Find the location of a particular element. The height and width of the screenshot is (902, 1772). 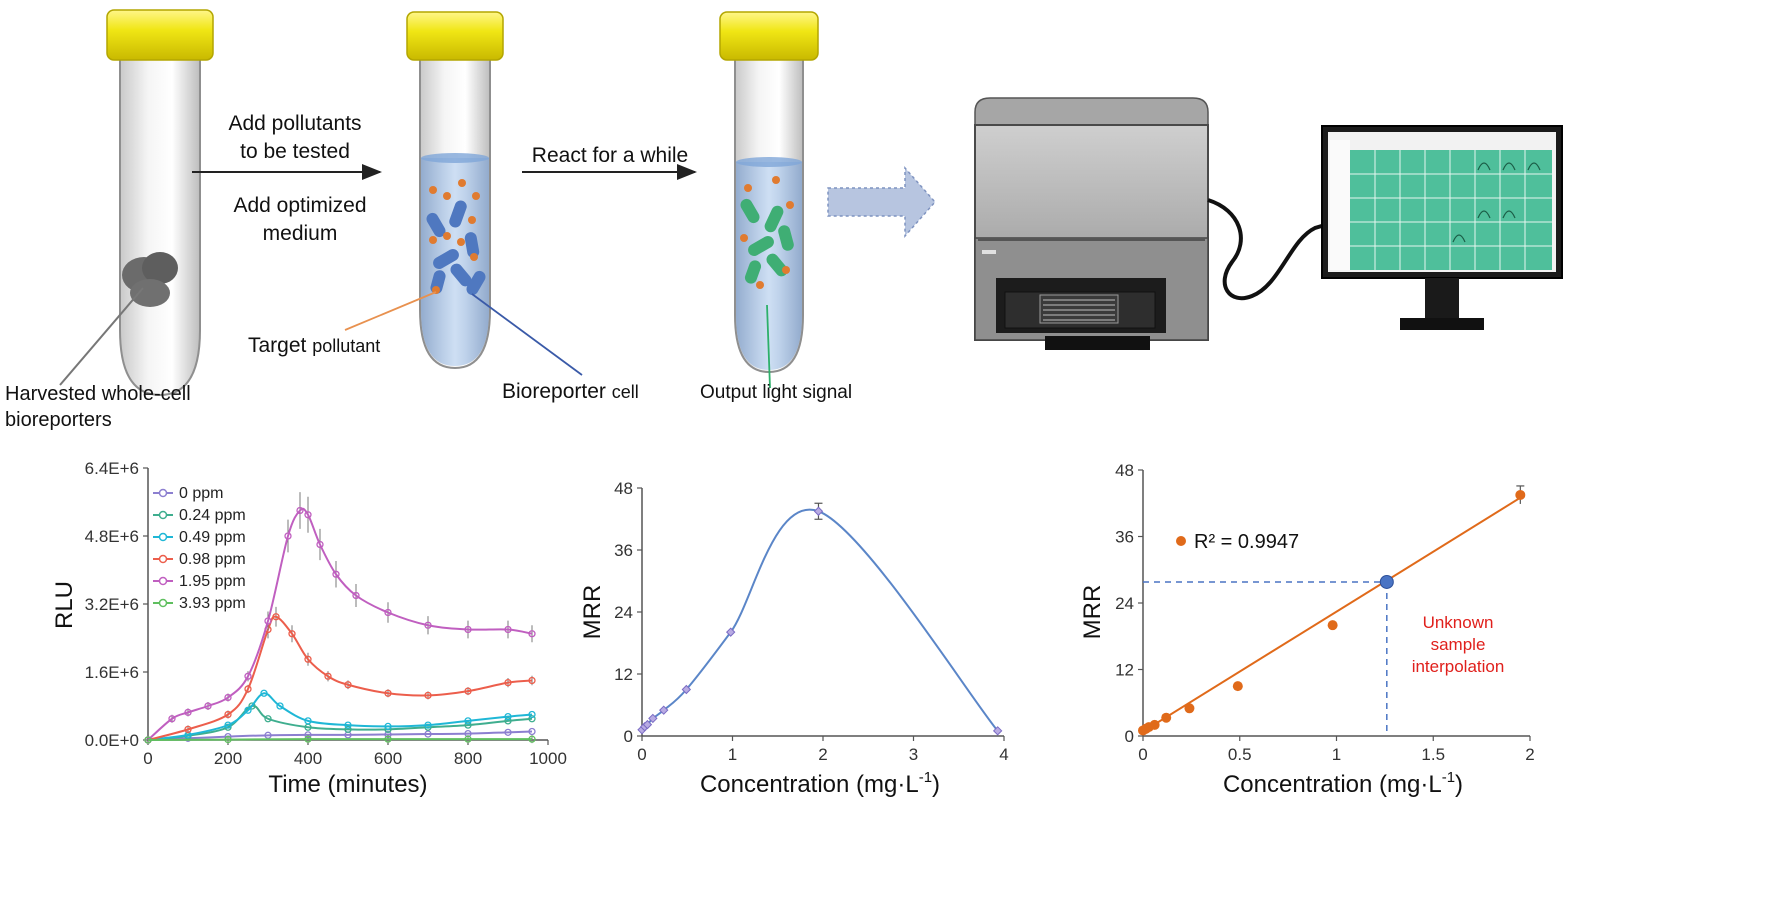

y-tick-label: 24 is located at coordinates (1124, 603).